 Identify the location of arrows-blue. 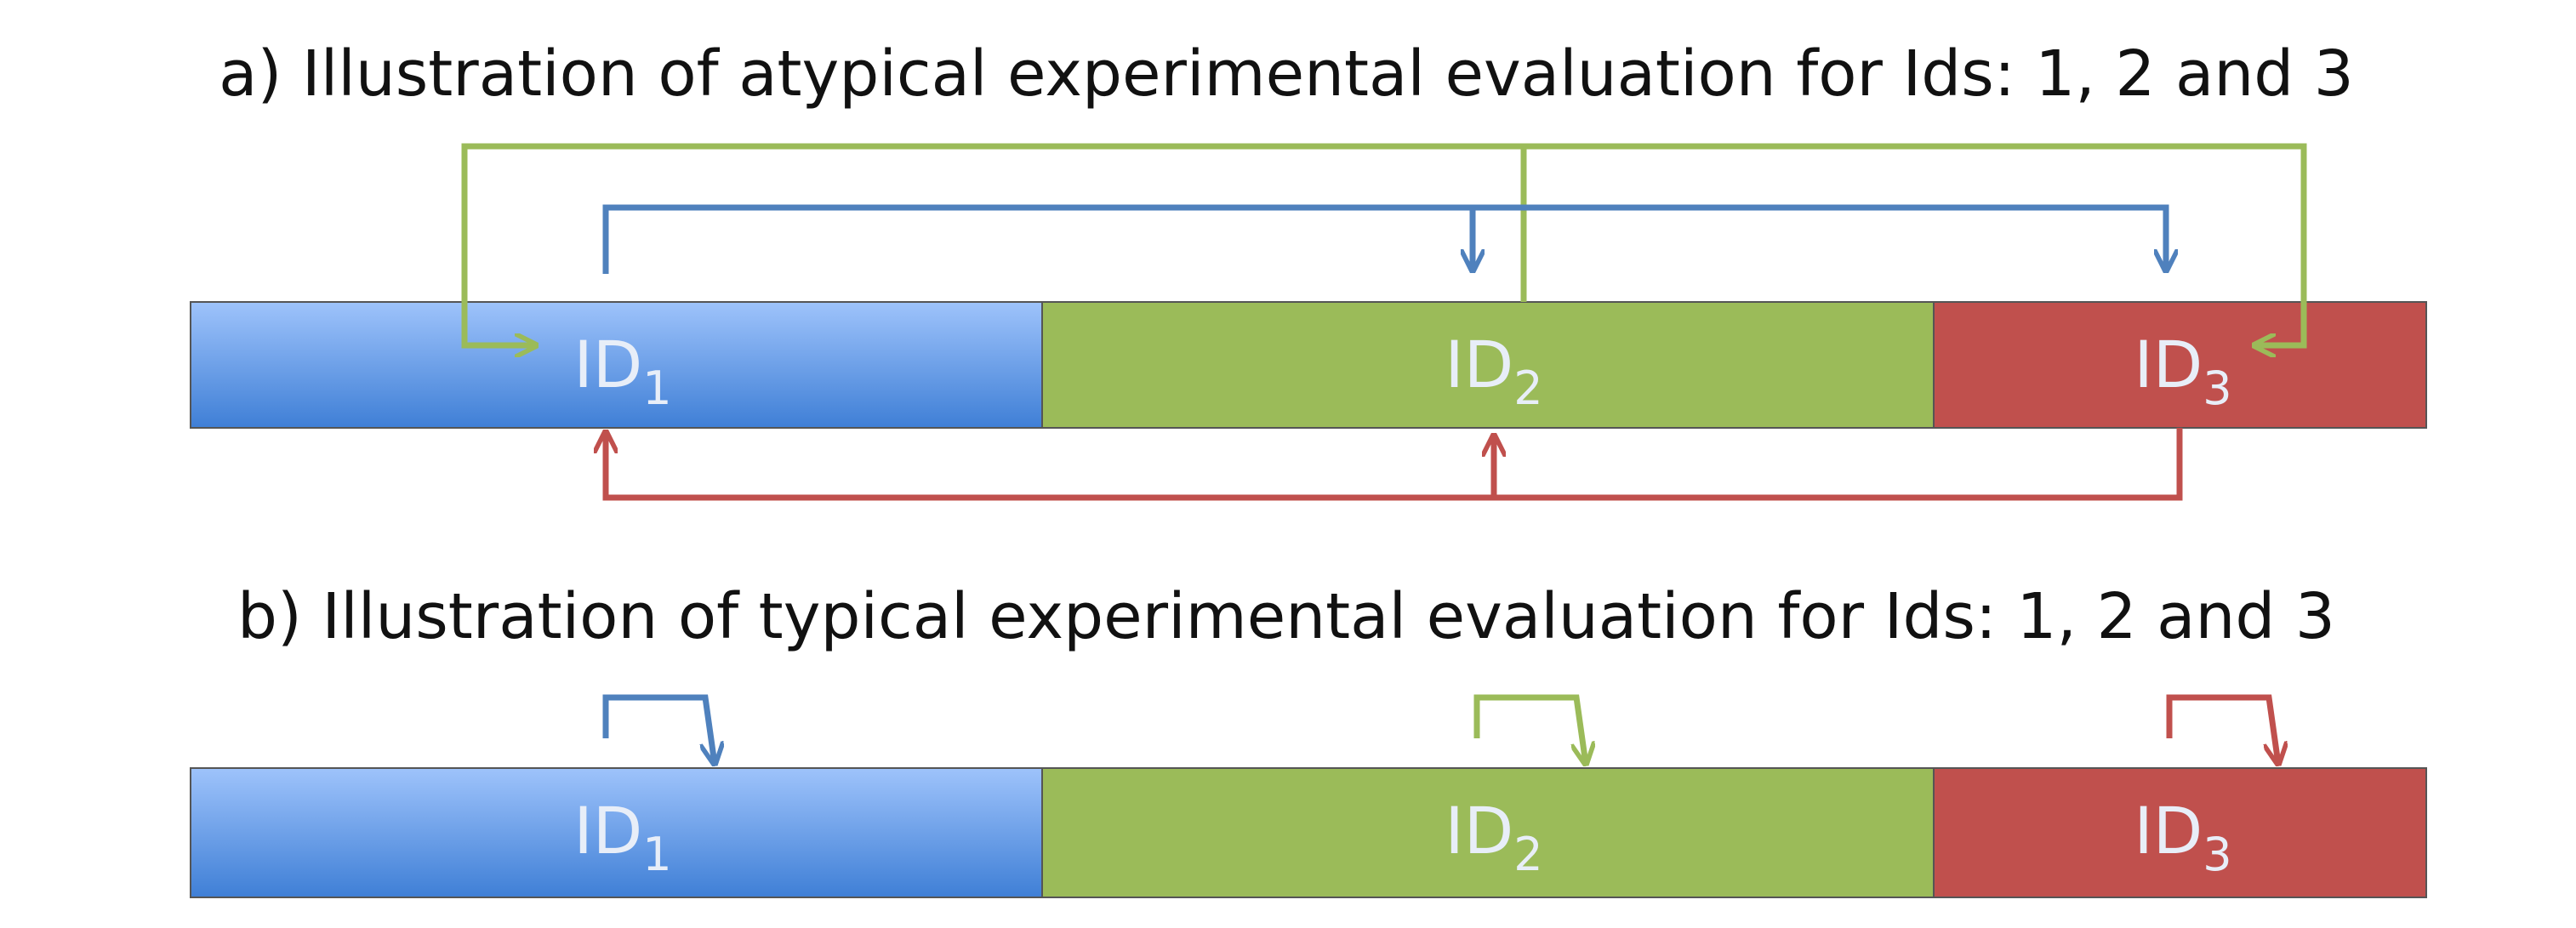
(1384, 239).